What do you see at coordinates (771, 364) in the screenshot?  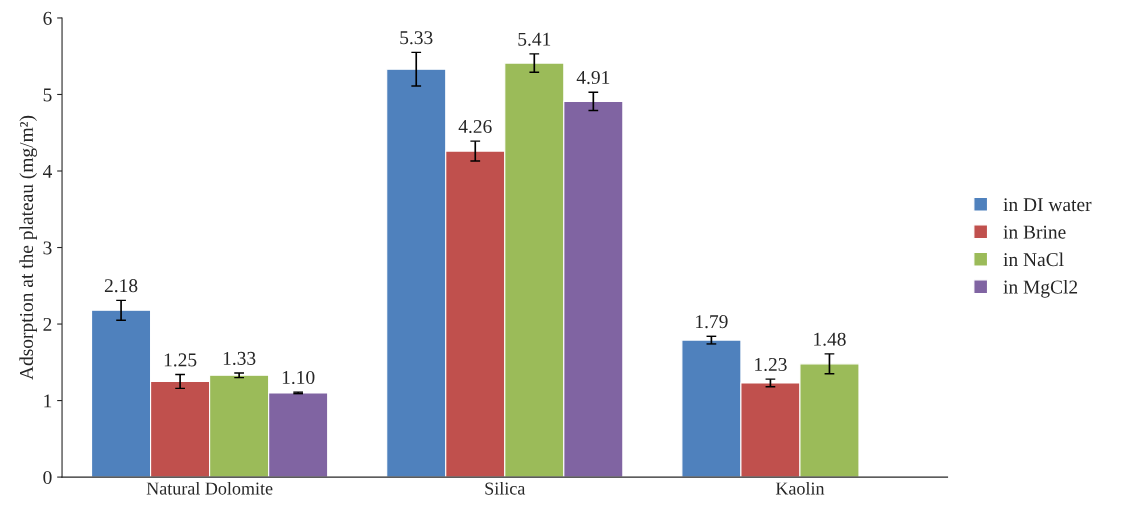 I see `data-label: 1.23` at bounding box center [771, 364].